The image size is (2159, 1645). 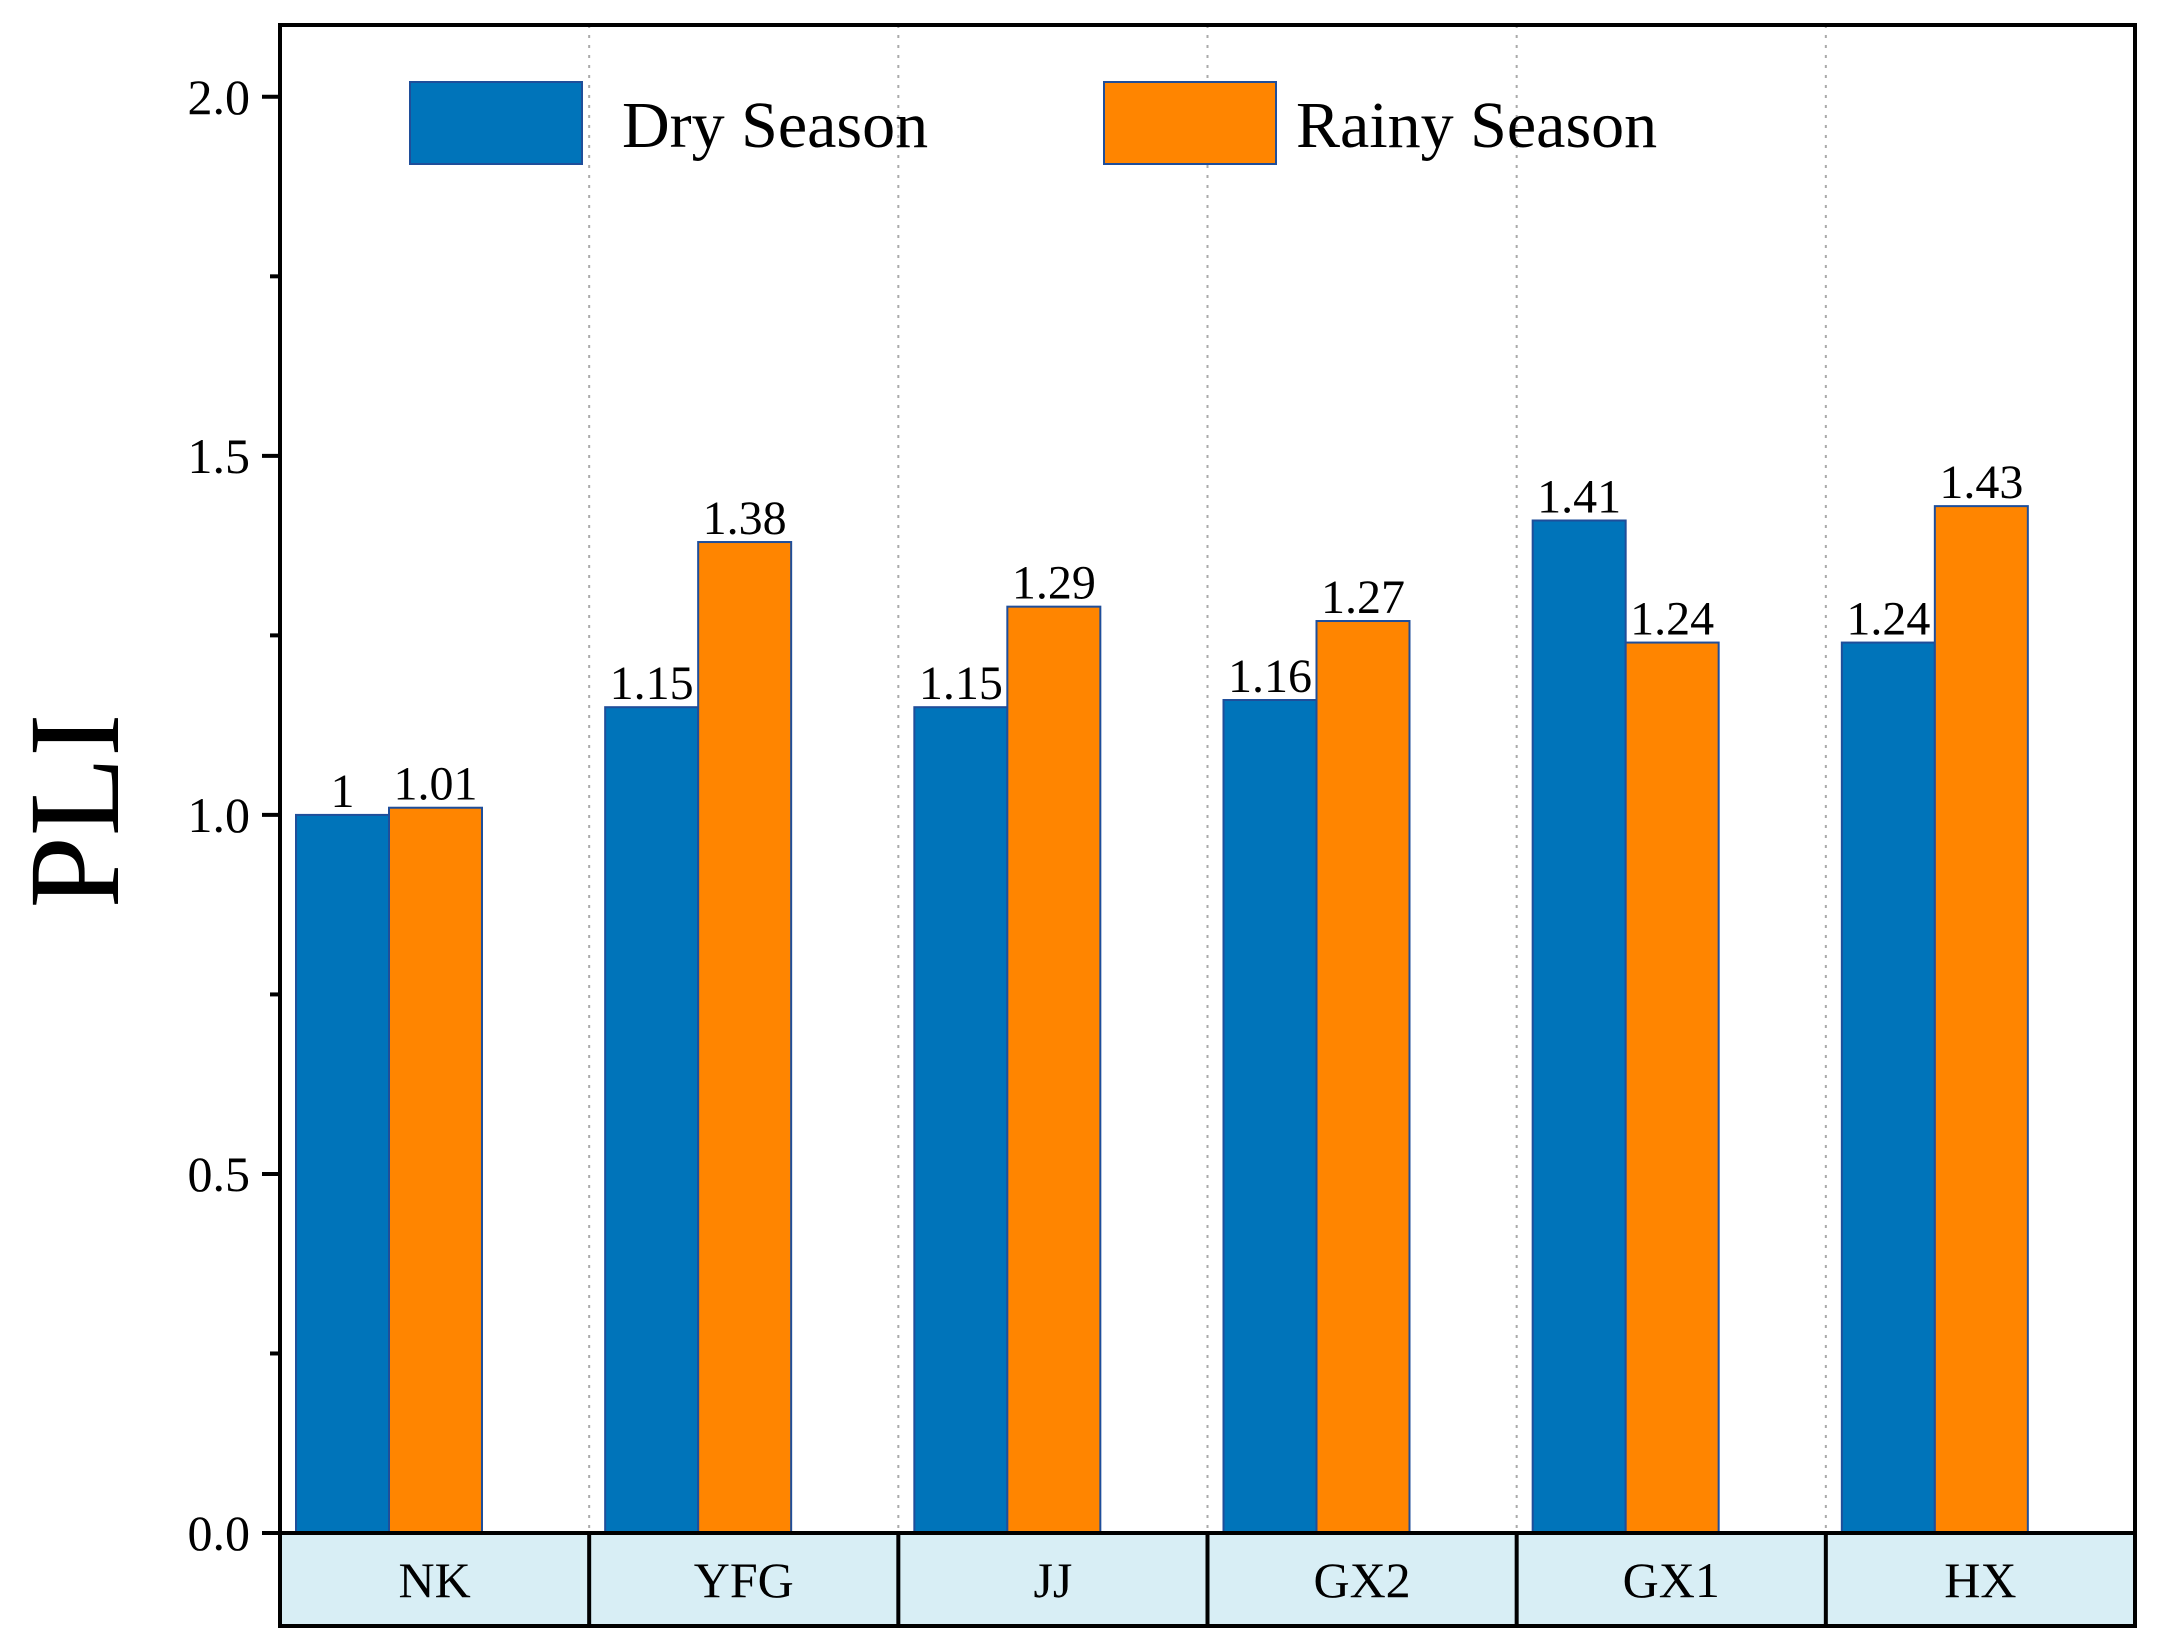 What do you see at coordinates (961, 683) in the screenshot?
I see `data-label-dry-jj: 1.15` at bounding box center [961, 683].